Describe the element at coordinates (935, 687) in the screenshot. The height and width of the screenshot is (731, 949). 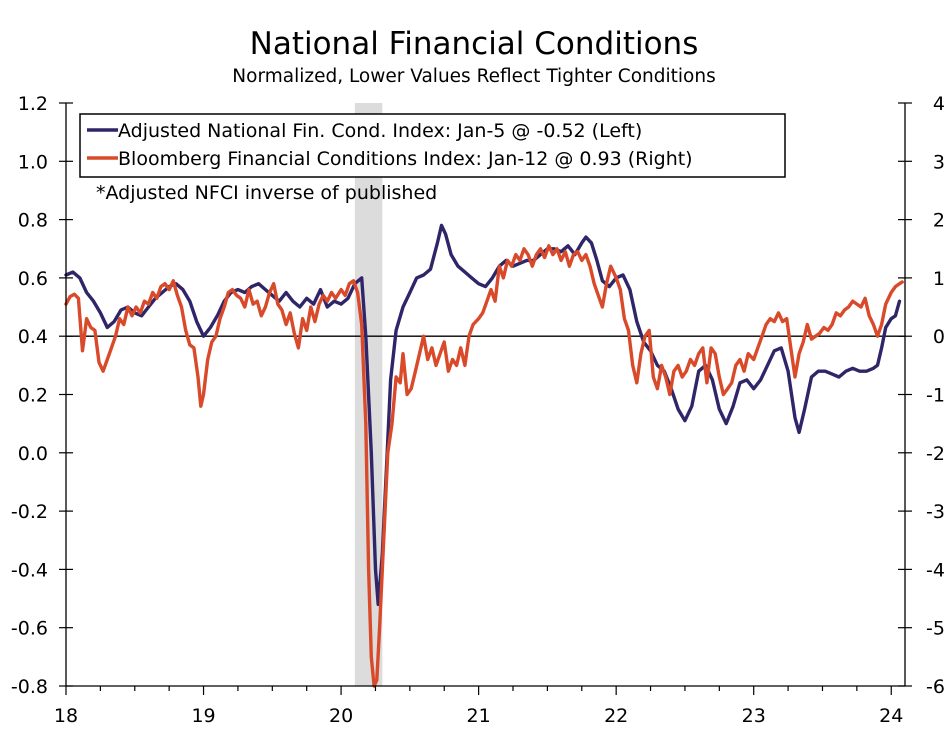
I see `right-tick-label: -6` at that location.